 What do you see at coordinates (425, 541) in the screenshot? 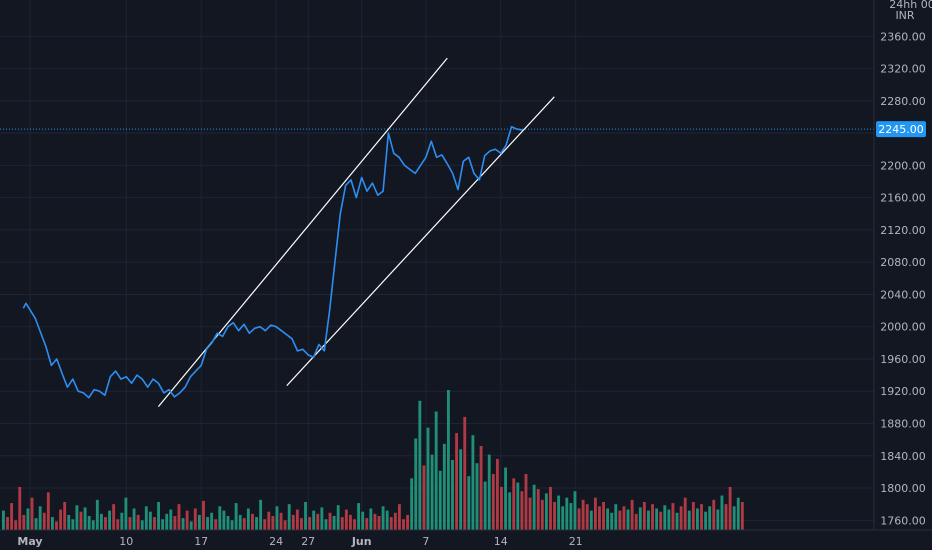
I see `x-tick-label: 7` at bounding box center [425, 541].